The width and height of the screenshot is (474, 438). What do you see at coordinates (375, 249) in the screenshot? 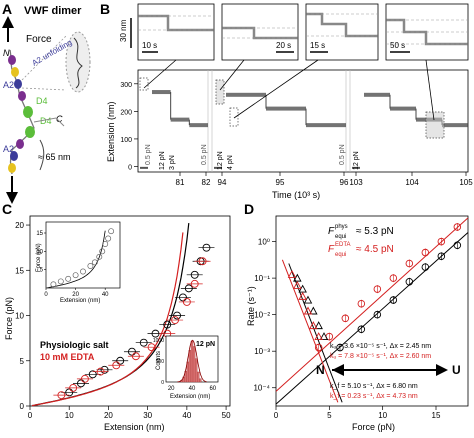
I see `svg-text: ≈ 4.5 pN` at bounding box center [375, 249].